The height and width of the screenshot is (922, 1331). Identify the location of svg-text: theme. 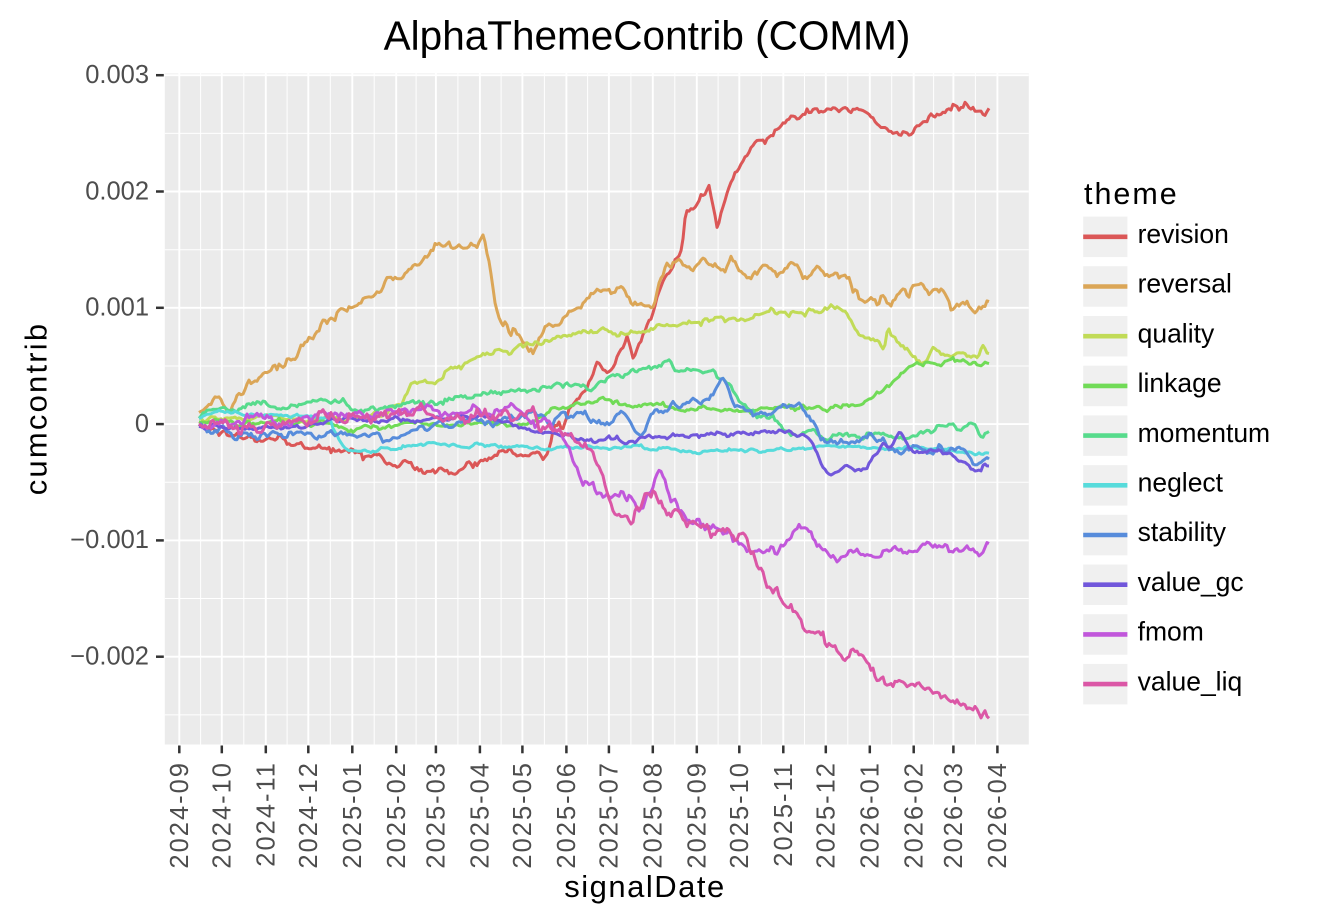
(1131, 194).